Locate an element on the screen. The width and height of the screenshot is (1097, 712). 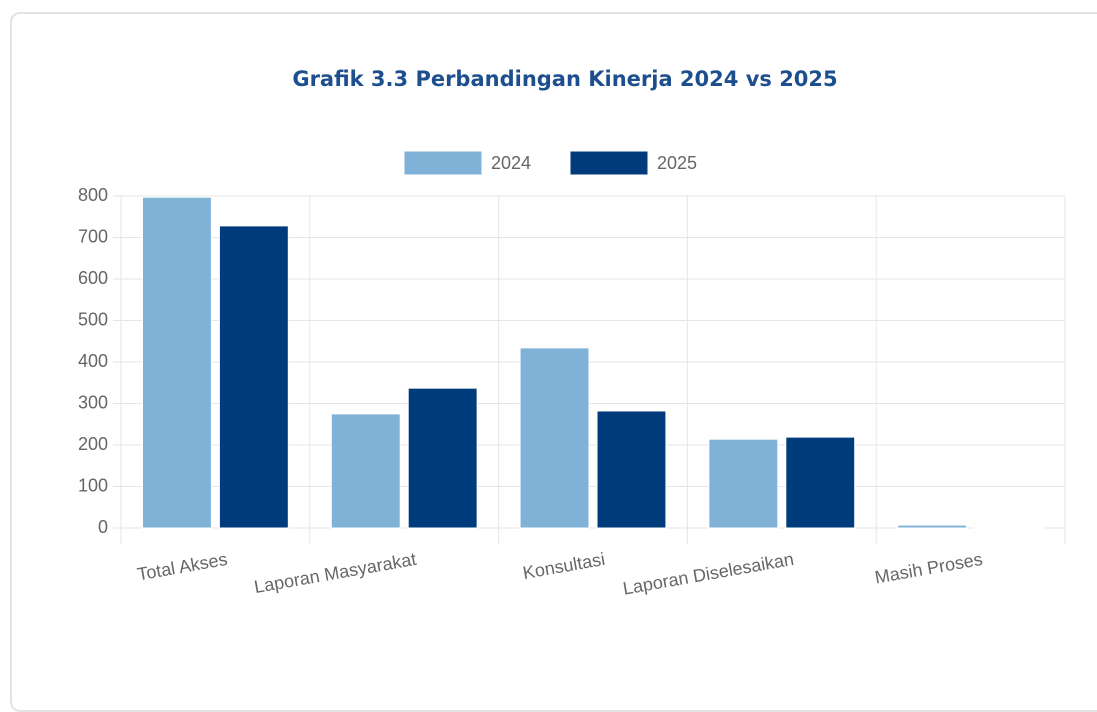
x-tick-label: Konsultasi is located at coordinates (563, 566).